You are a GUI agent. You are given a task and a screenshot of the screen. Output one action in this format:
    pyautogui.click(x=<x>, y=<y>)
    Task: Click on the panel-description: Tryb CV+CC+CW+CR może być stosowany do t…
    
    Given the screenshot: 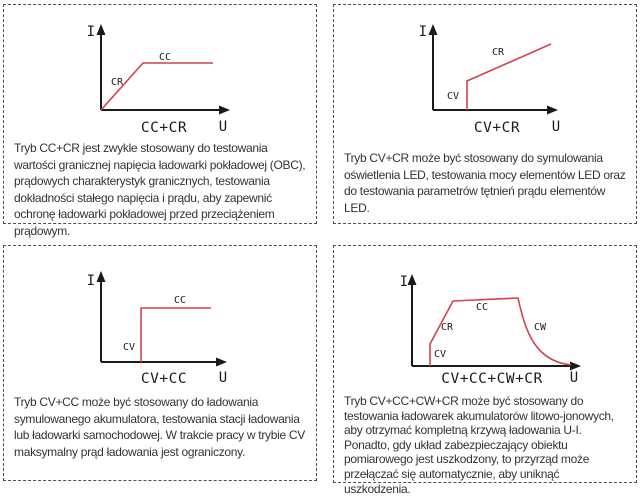 What is the action you would take?
    pyautogui.click(x=479, y=445)
    